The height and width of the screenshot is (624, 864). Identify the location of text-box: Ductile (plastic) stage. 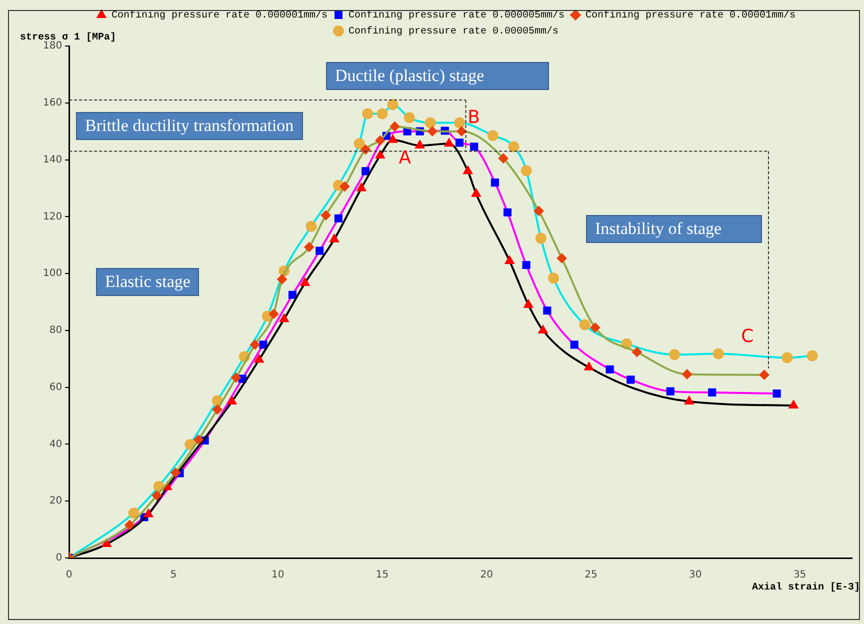
(437, 76).